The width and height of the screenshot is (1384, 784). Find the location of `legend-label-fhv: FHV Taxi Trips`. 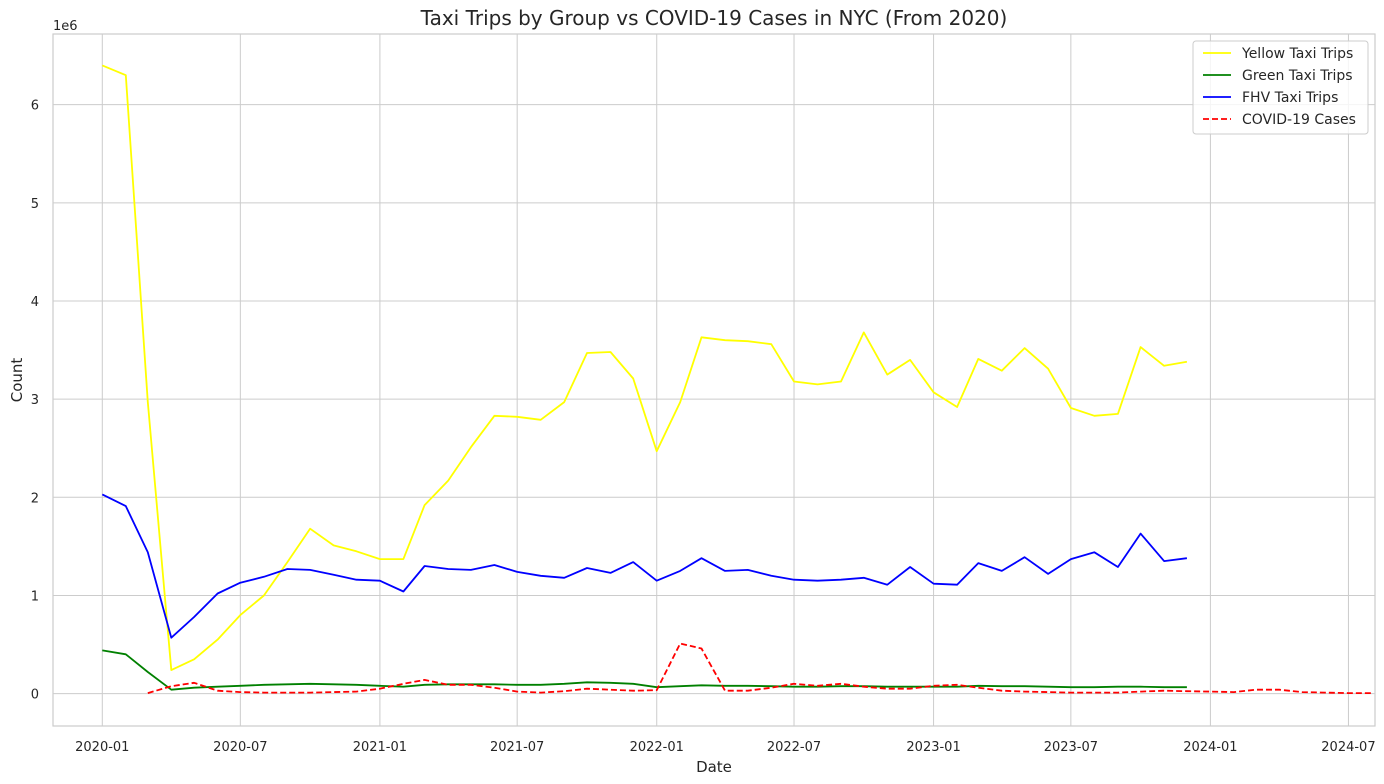

legend-label-fhv: FHV Taxi Trips is located at coordinates (1290, 98).